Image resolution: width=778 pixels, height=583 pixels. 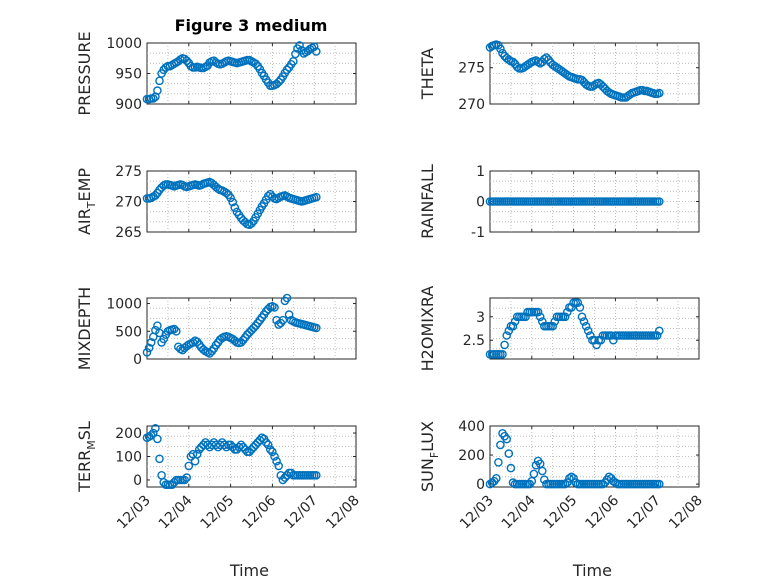 I want to click on subplot-mixdepth: 0 500 1000 MIXDEPTH, so click(x=216, y=328).